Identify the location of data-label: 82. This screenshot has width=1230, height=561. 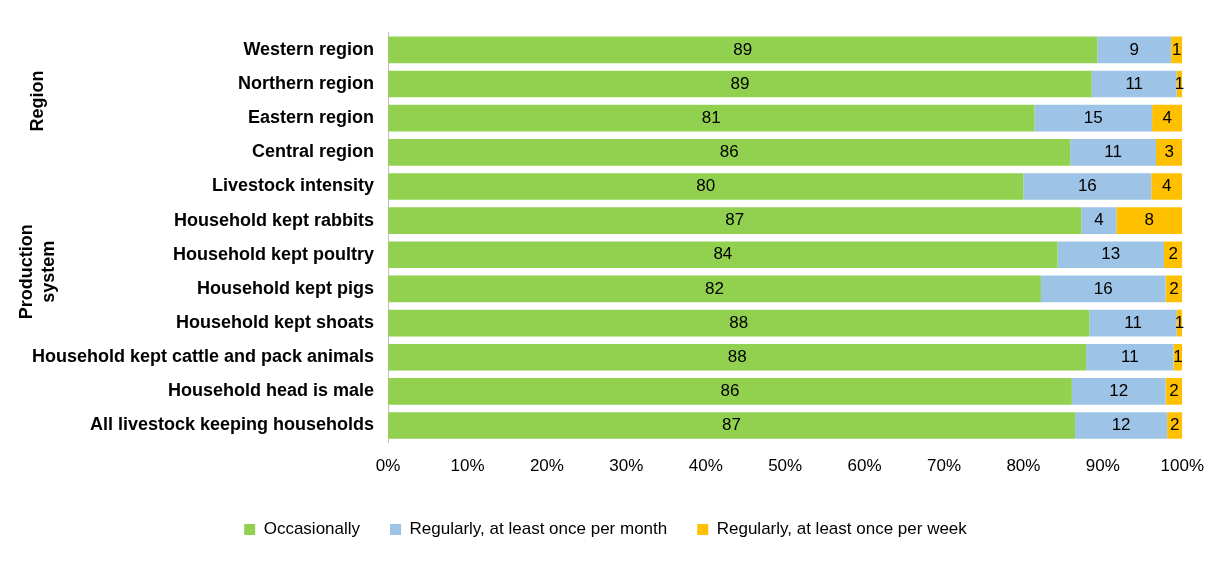
(714, 288).